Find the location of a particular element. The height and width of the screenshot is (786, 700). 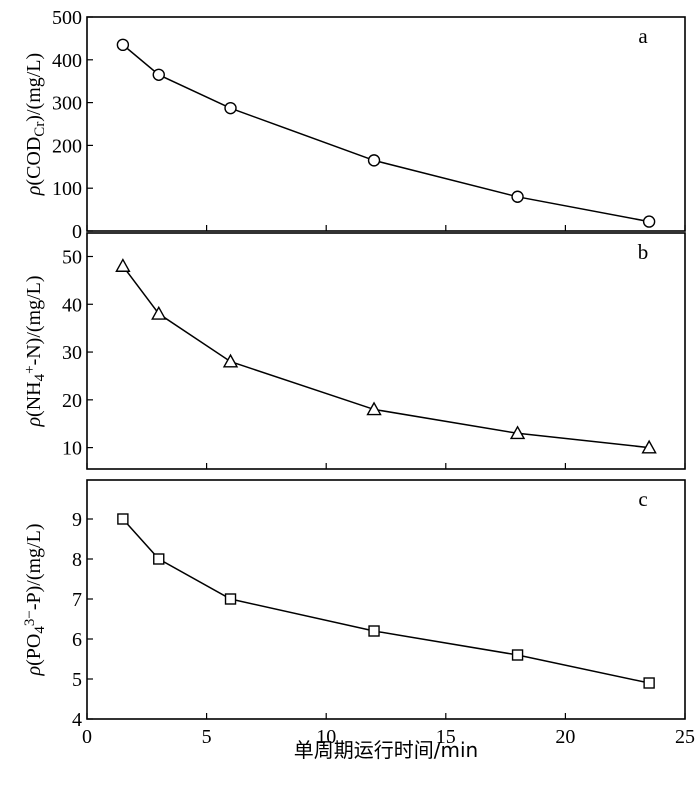

y-axis-label-part: 3− is located at coordinates (30, 618).